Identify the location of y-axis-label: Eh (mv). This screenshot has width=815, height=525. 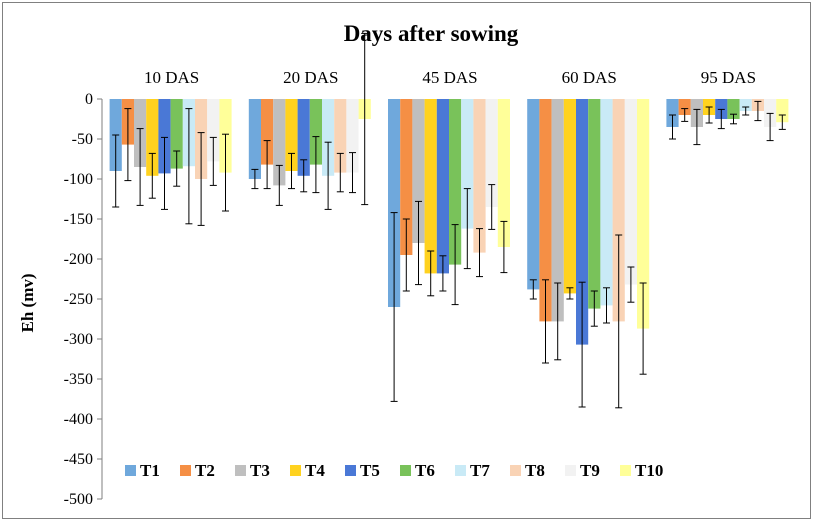
(27, 302).